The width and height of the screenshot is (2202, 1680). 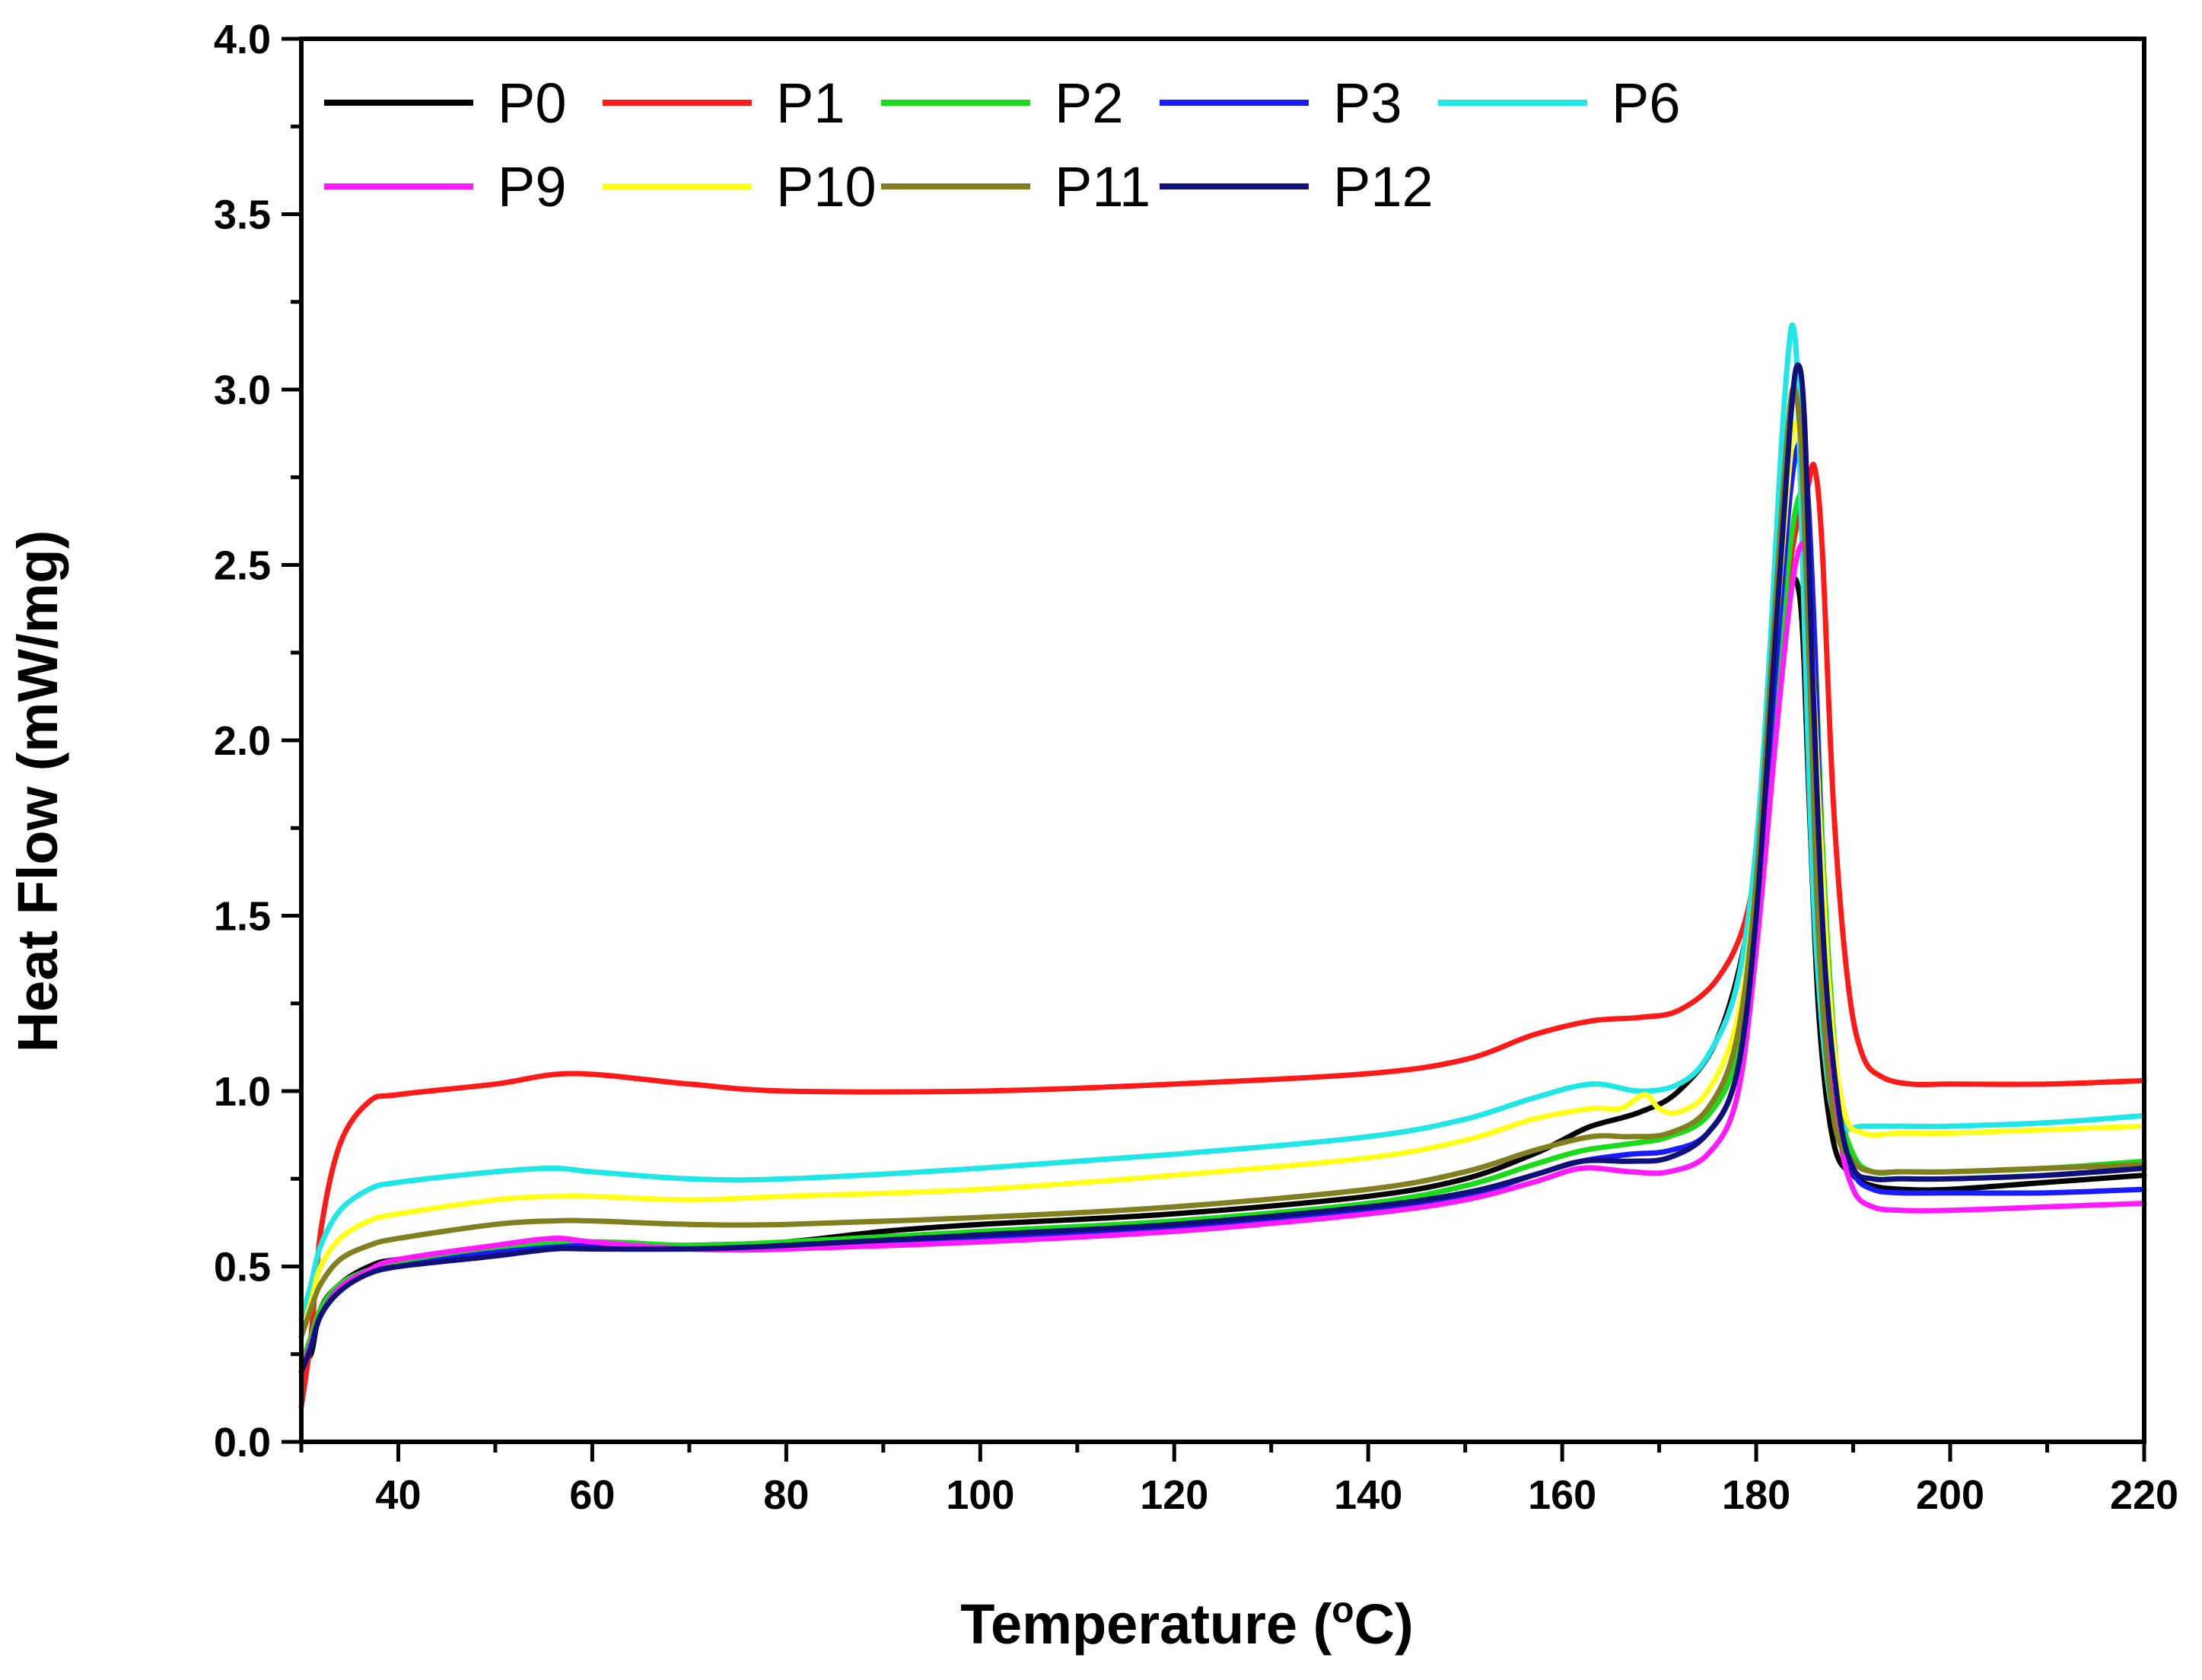 I want to click on x-tick-label: 40, so click(x=398, y=1495).